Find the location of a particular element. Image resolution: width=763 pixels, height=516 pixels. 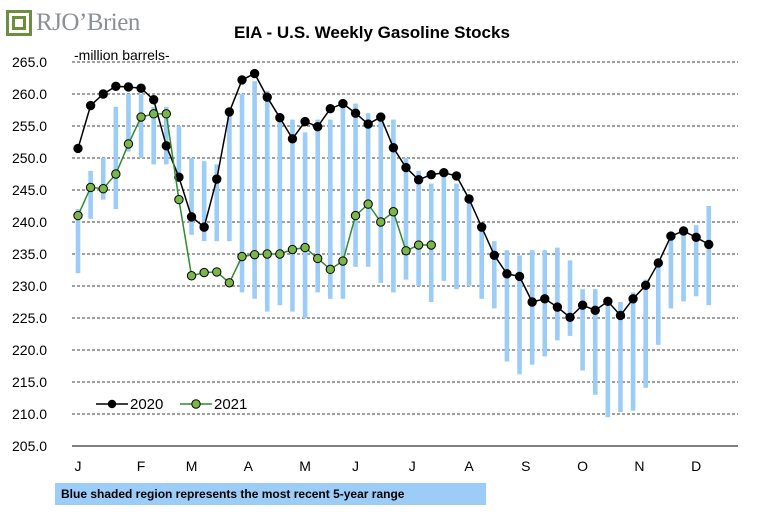

chart-title: EIA - U.S. Weekly Gasoline Stocks is located at coordinates (372, 32).